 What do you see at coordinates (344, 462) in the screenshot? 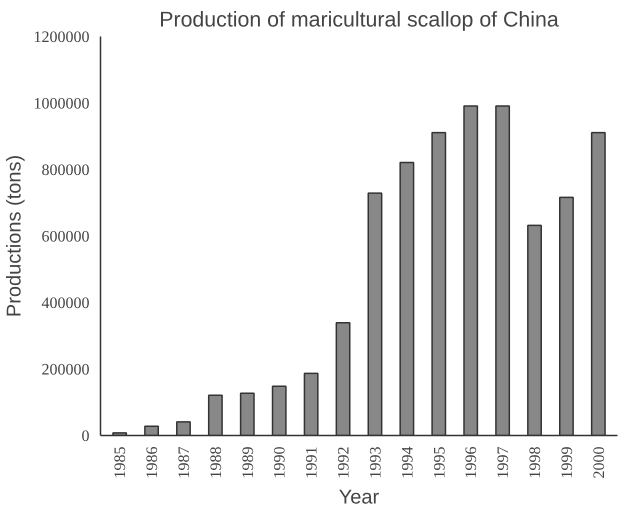
I see `x-tick-label: 1992` at bounding box center [344, 462].